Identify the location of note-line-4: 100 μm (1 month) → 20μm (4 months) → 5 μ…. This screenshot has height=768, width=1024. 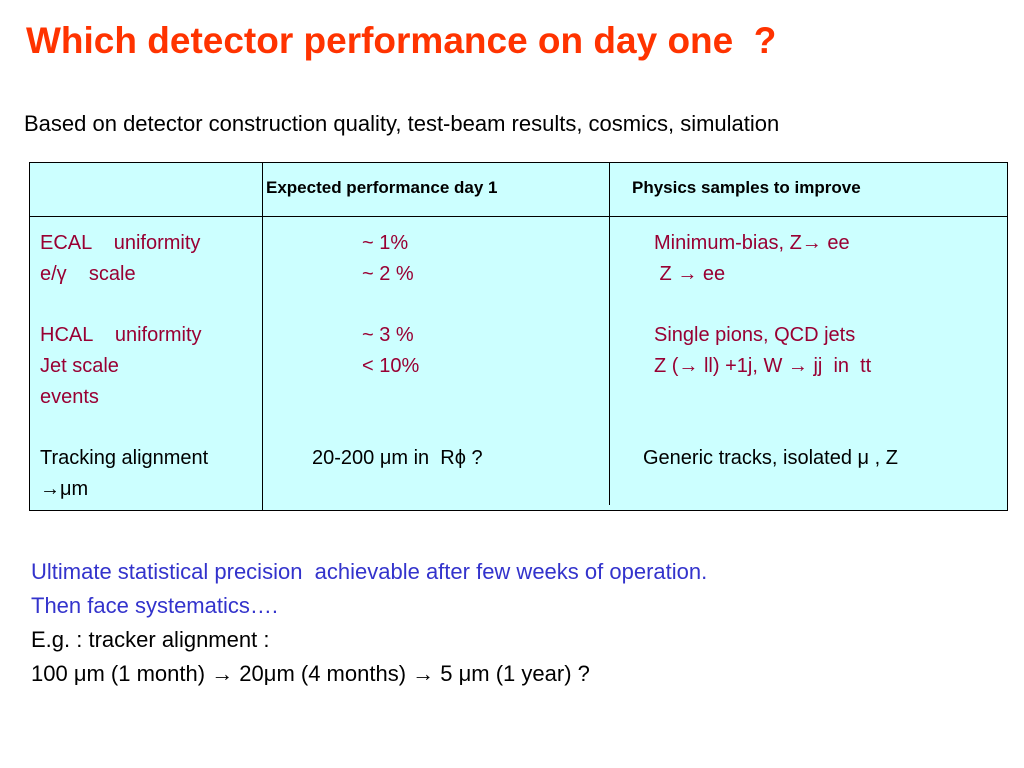
(310, 673).